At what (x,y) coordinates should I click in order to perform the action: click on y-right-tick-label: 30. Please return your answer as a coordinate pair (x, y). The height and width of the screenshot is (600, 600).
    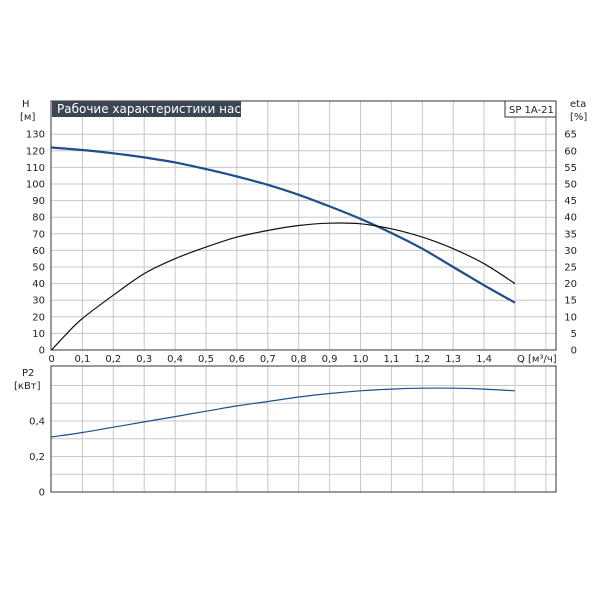
    Looking at the image, I should click on (570, 251).